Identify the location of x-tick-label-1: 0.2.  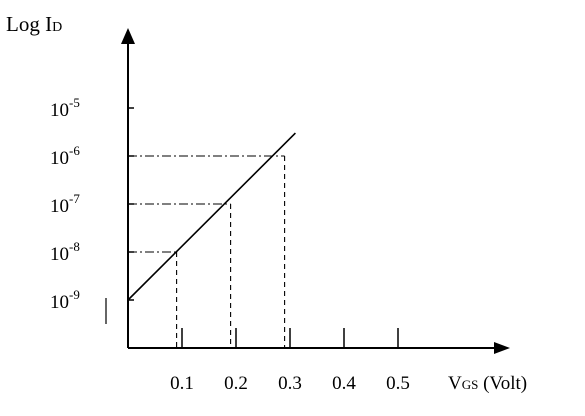
(236, 383).